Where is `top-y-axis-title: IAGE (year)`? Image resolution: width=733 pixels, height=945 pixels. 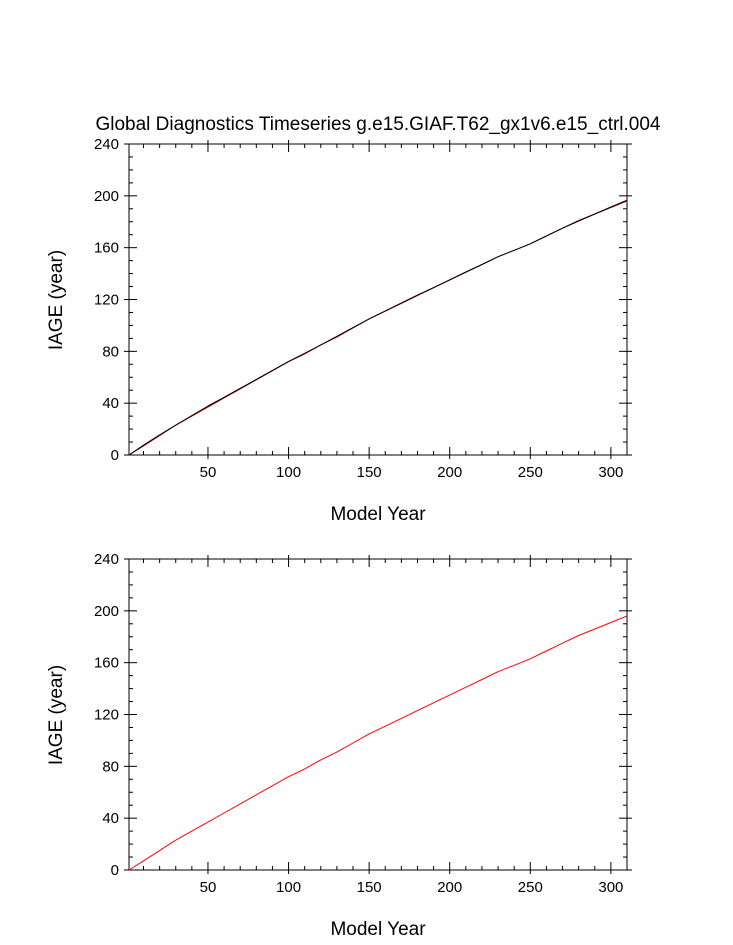
top-y-axis-title: IAGE (year) is located at coordinates (56, 300).